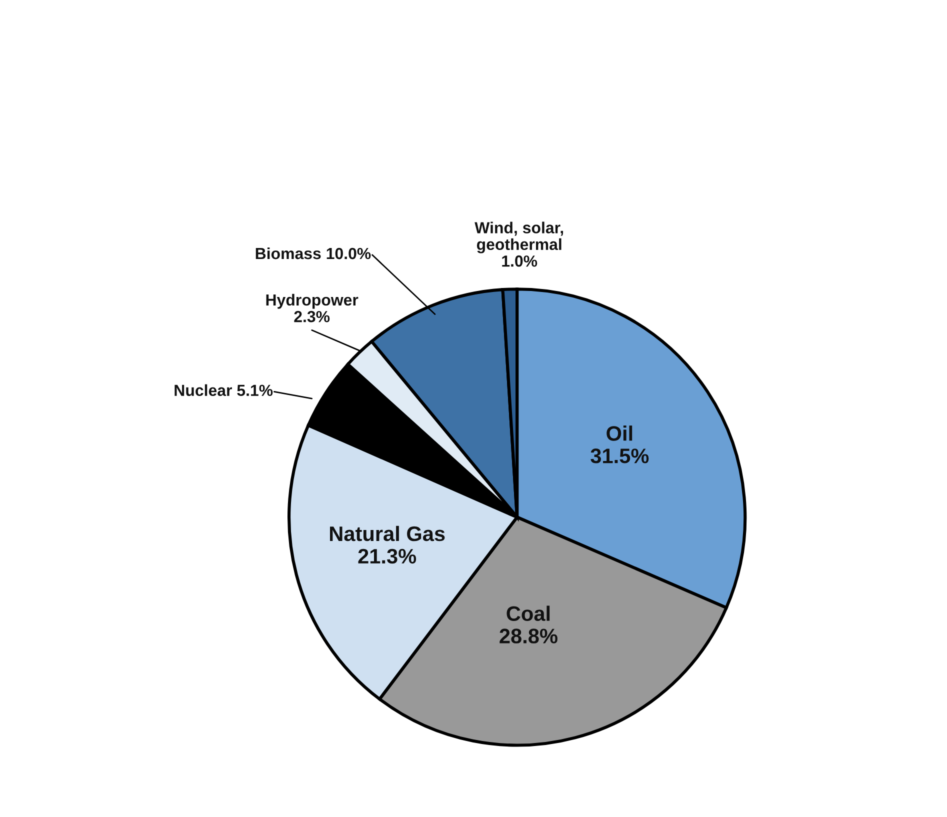 The width and height of the screenshot is (947, 817). Describe the element at coordinates (223, 390) in the screenshot. I see `slice-label: Nuclear 5.1%` at that location.